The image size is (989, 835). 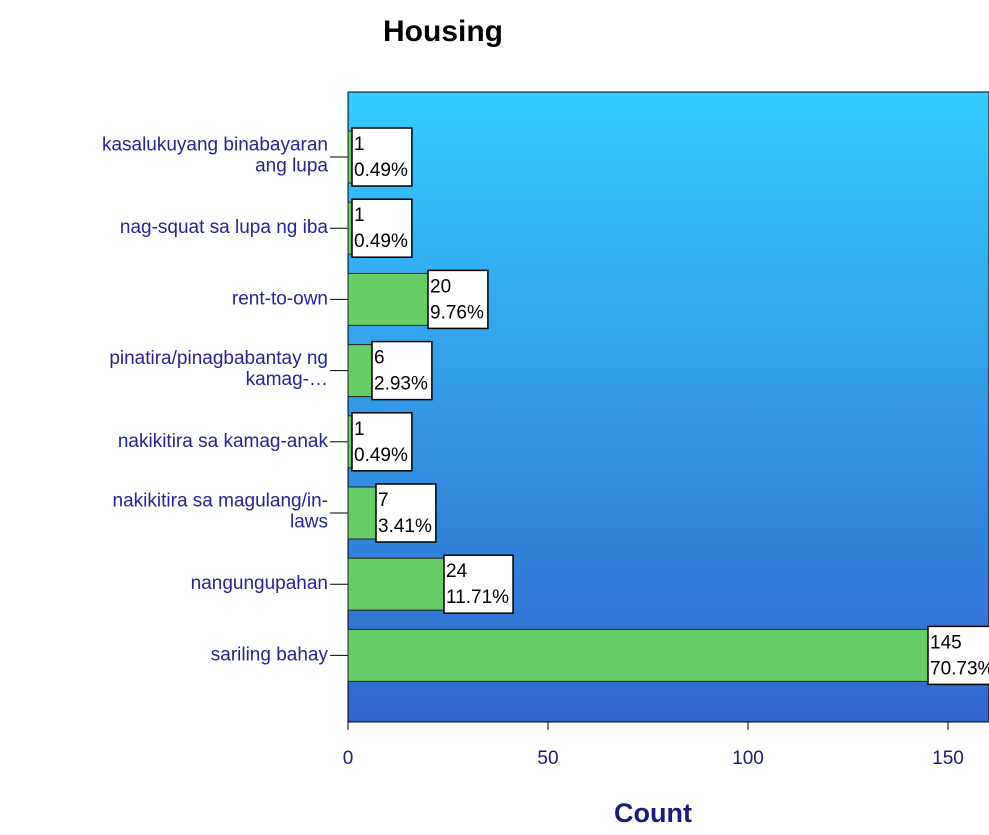 I want to click on y-tick-label: rent-to-own, so click(x=280, y=298).